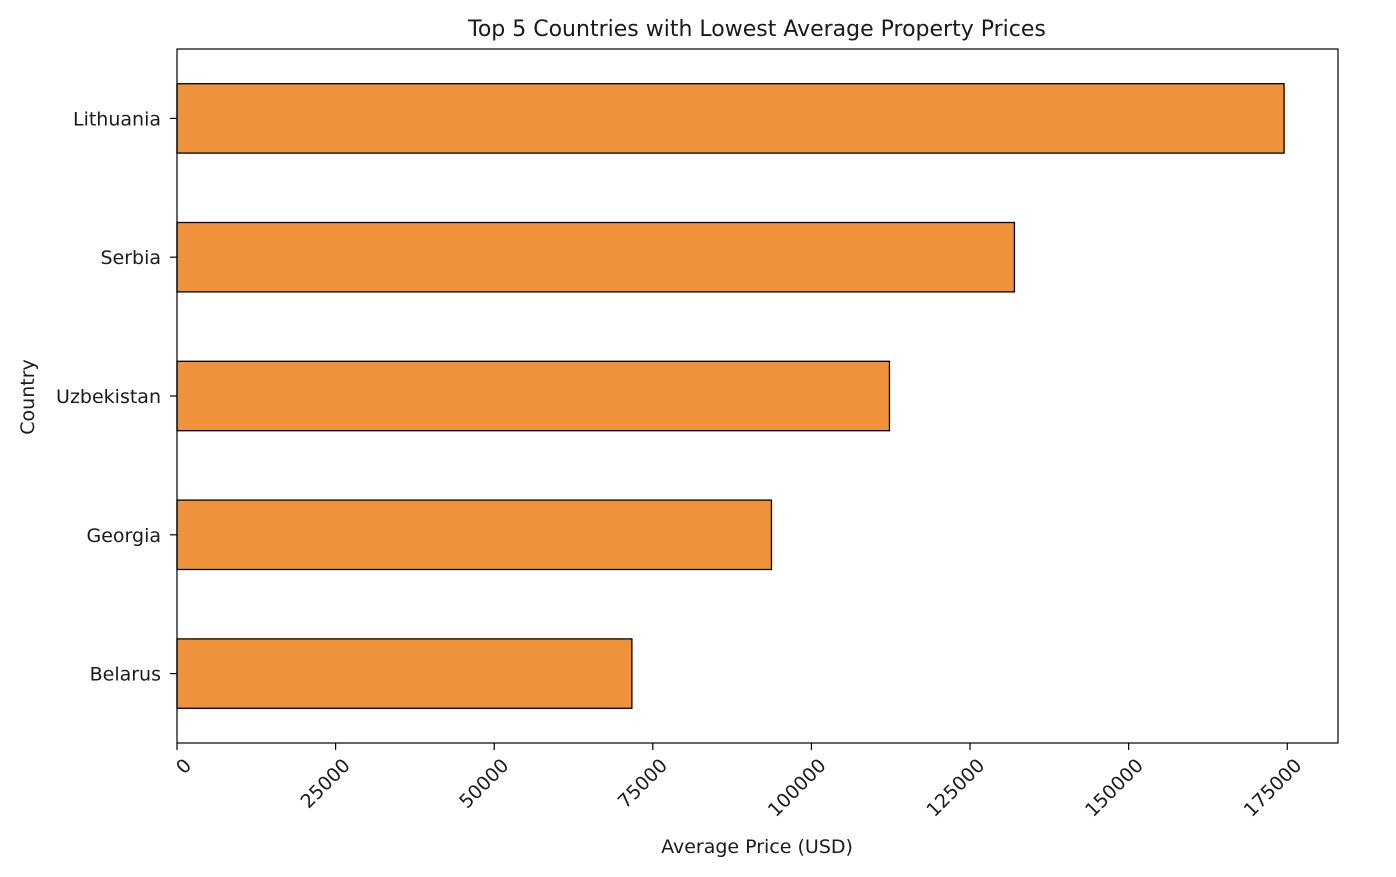 Image resolution: width=1396 pixels, height=877 pixels. I want to click on x-tick-label: 100000, so click(797, 788).